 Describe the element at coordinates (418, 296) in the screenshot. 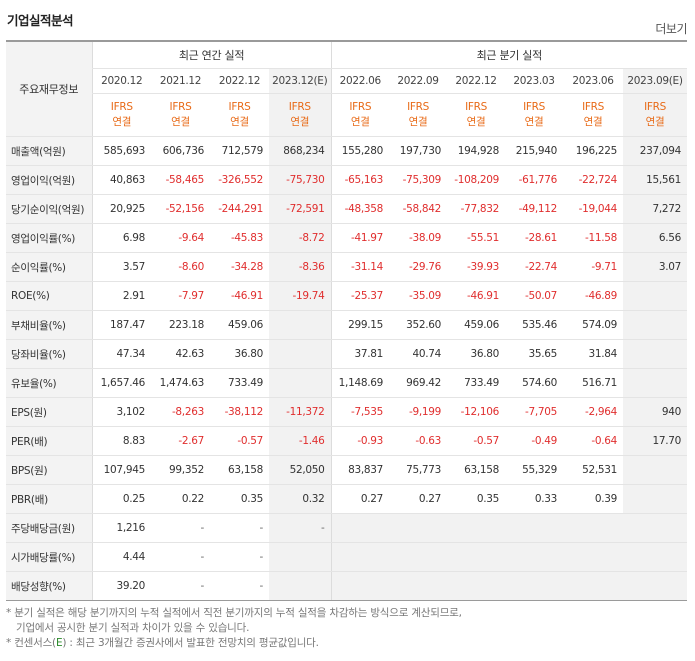

I see `table-cell: -35.09` at that location.